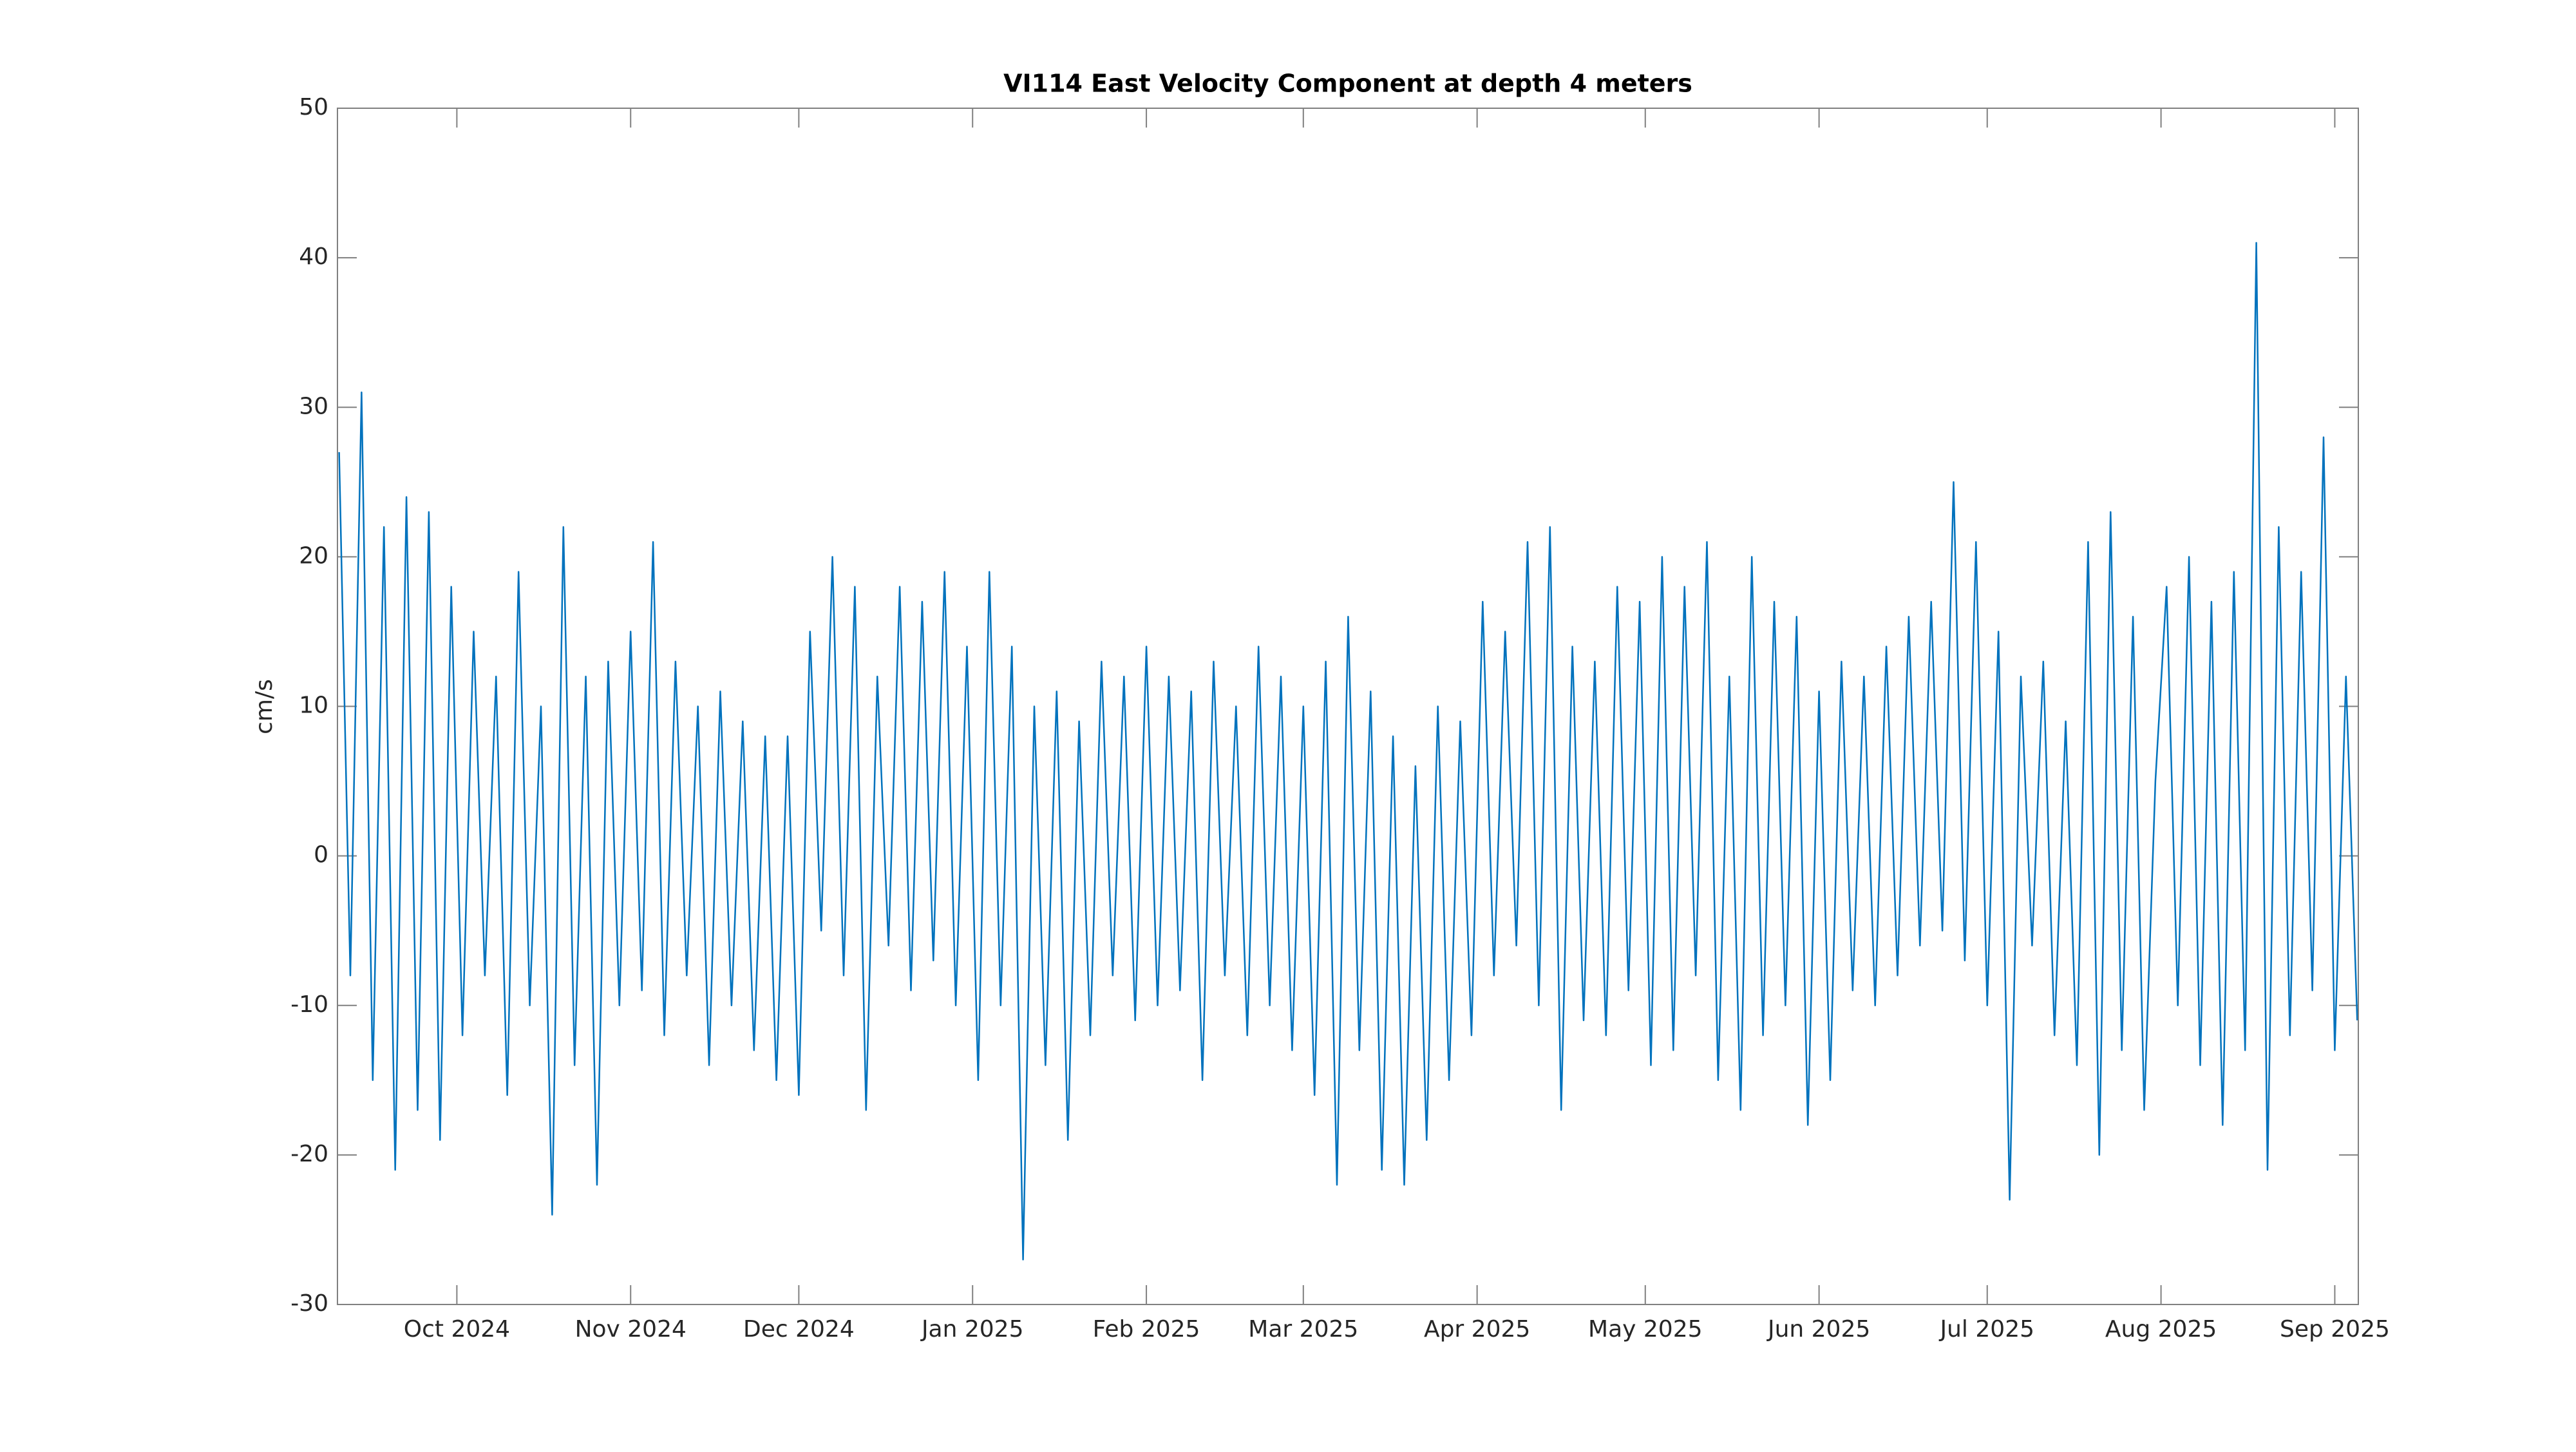  I want to click on x-tick-label: Jan 2025, so click(972, 1329).